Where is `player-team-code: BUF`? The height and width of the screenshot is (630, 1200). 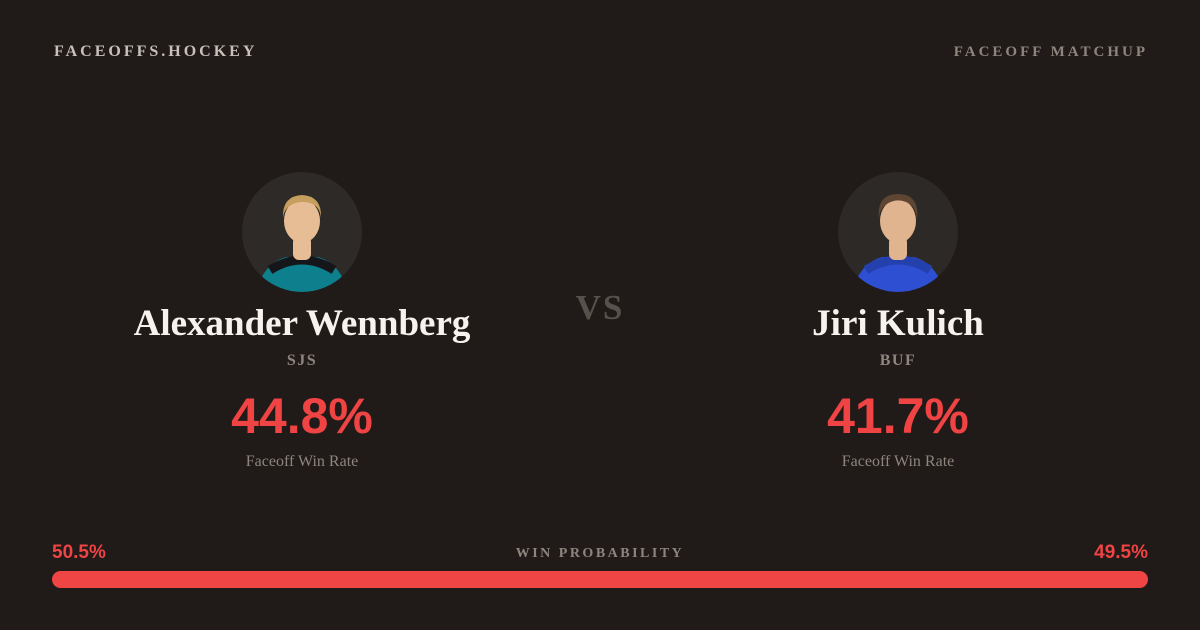
player-team-code: BUF is located at coordinates (898, 360).